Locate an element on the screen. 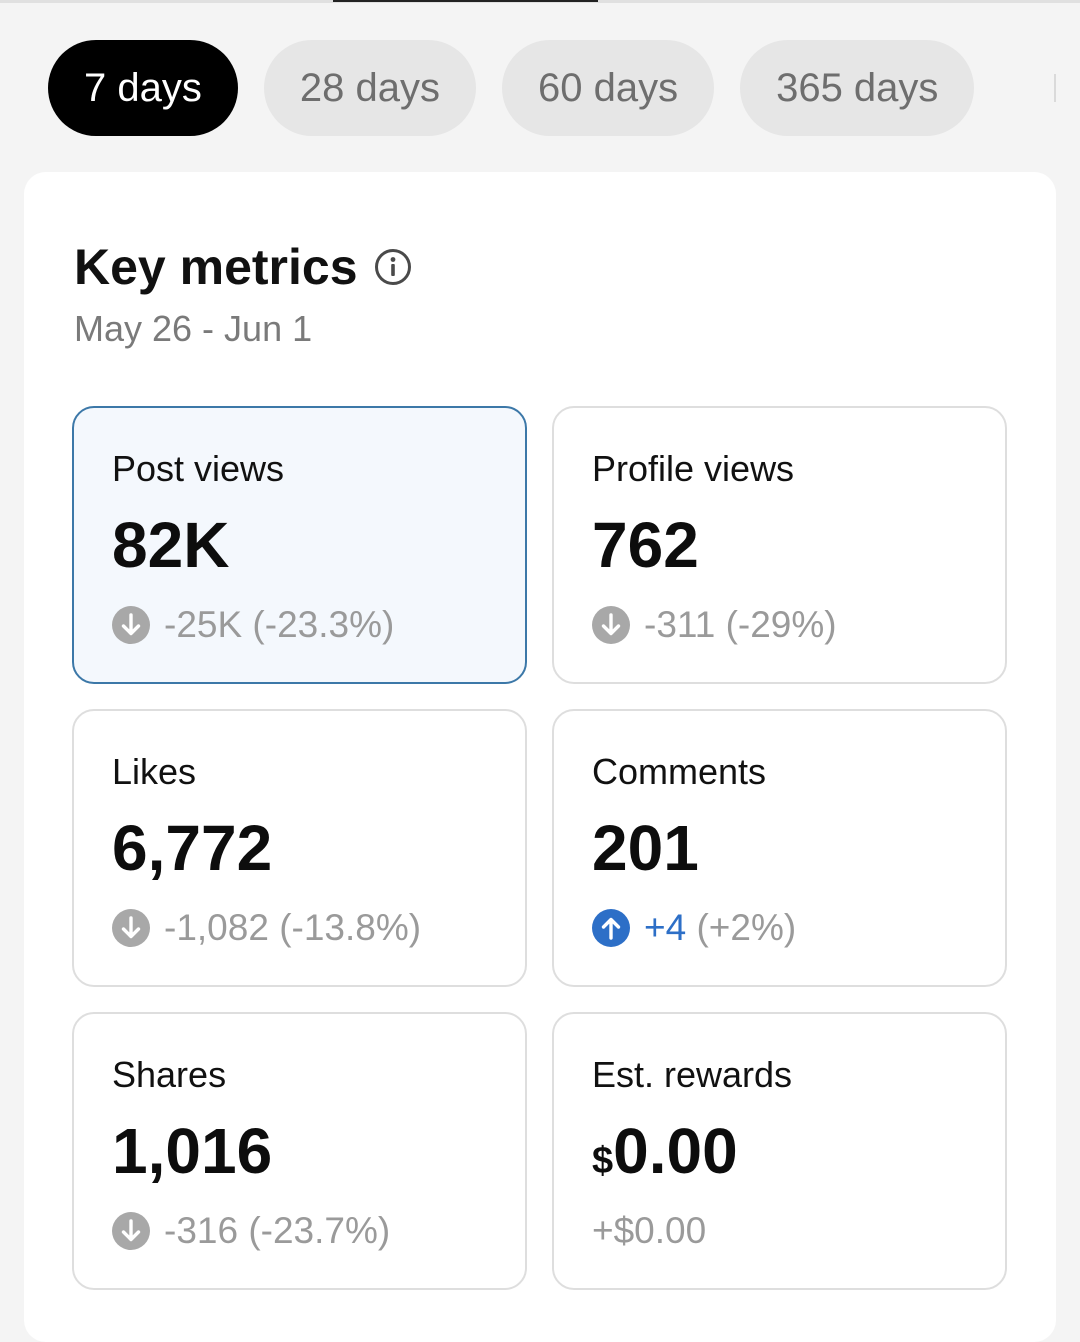  metric-card-est-rewards: Est. rewards $0.00 +$0.00 is located at coordinates (779, 1151).